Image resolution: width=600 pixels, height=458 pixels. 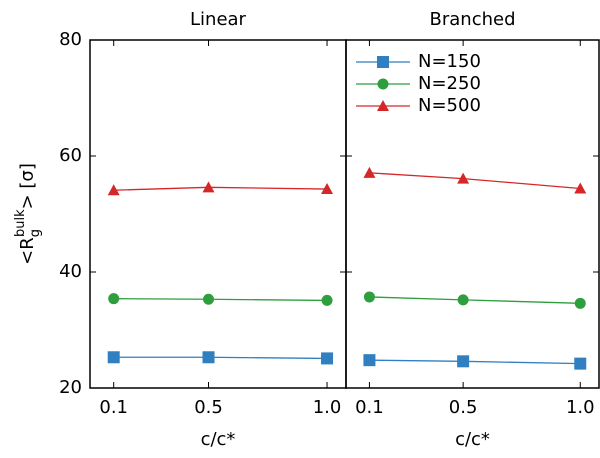 What do you see at coordinates (473, 19) in the screenshot?
I see `panel-title: Branched` at bounding box center [473, 19].